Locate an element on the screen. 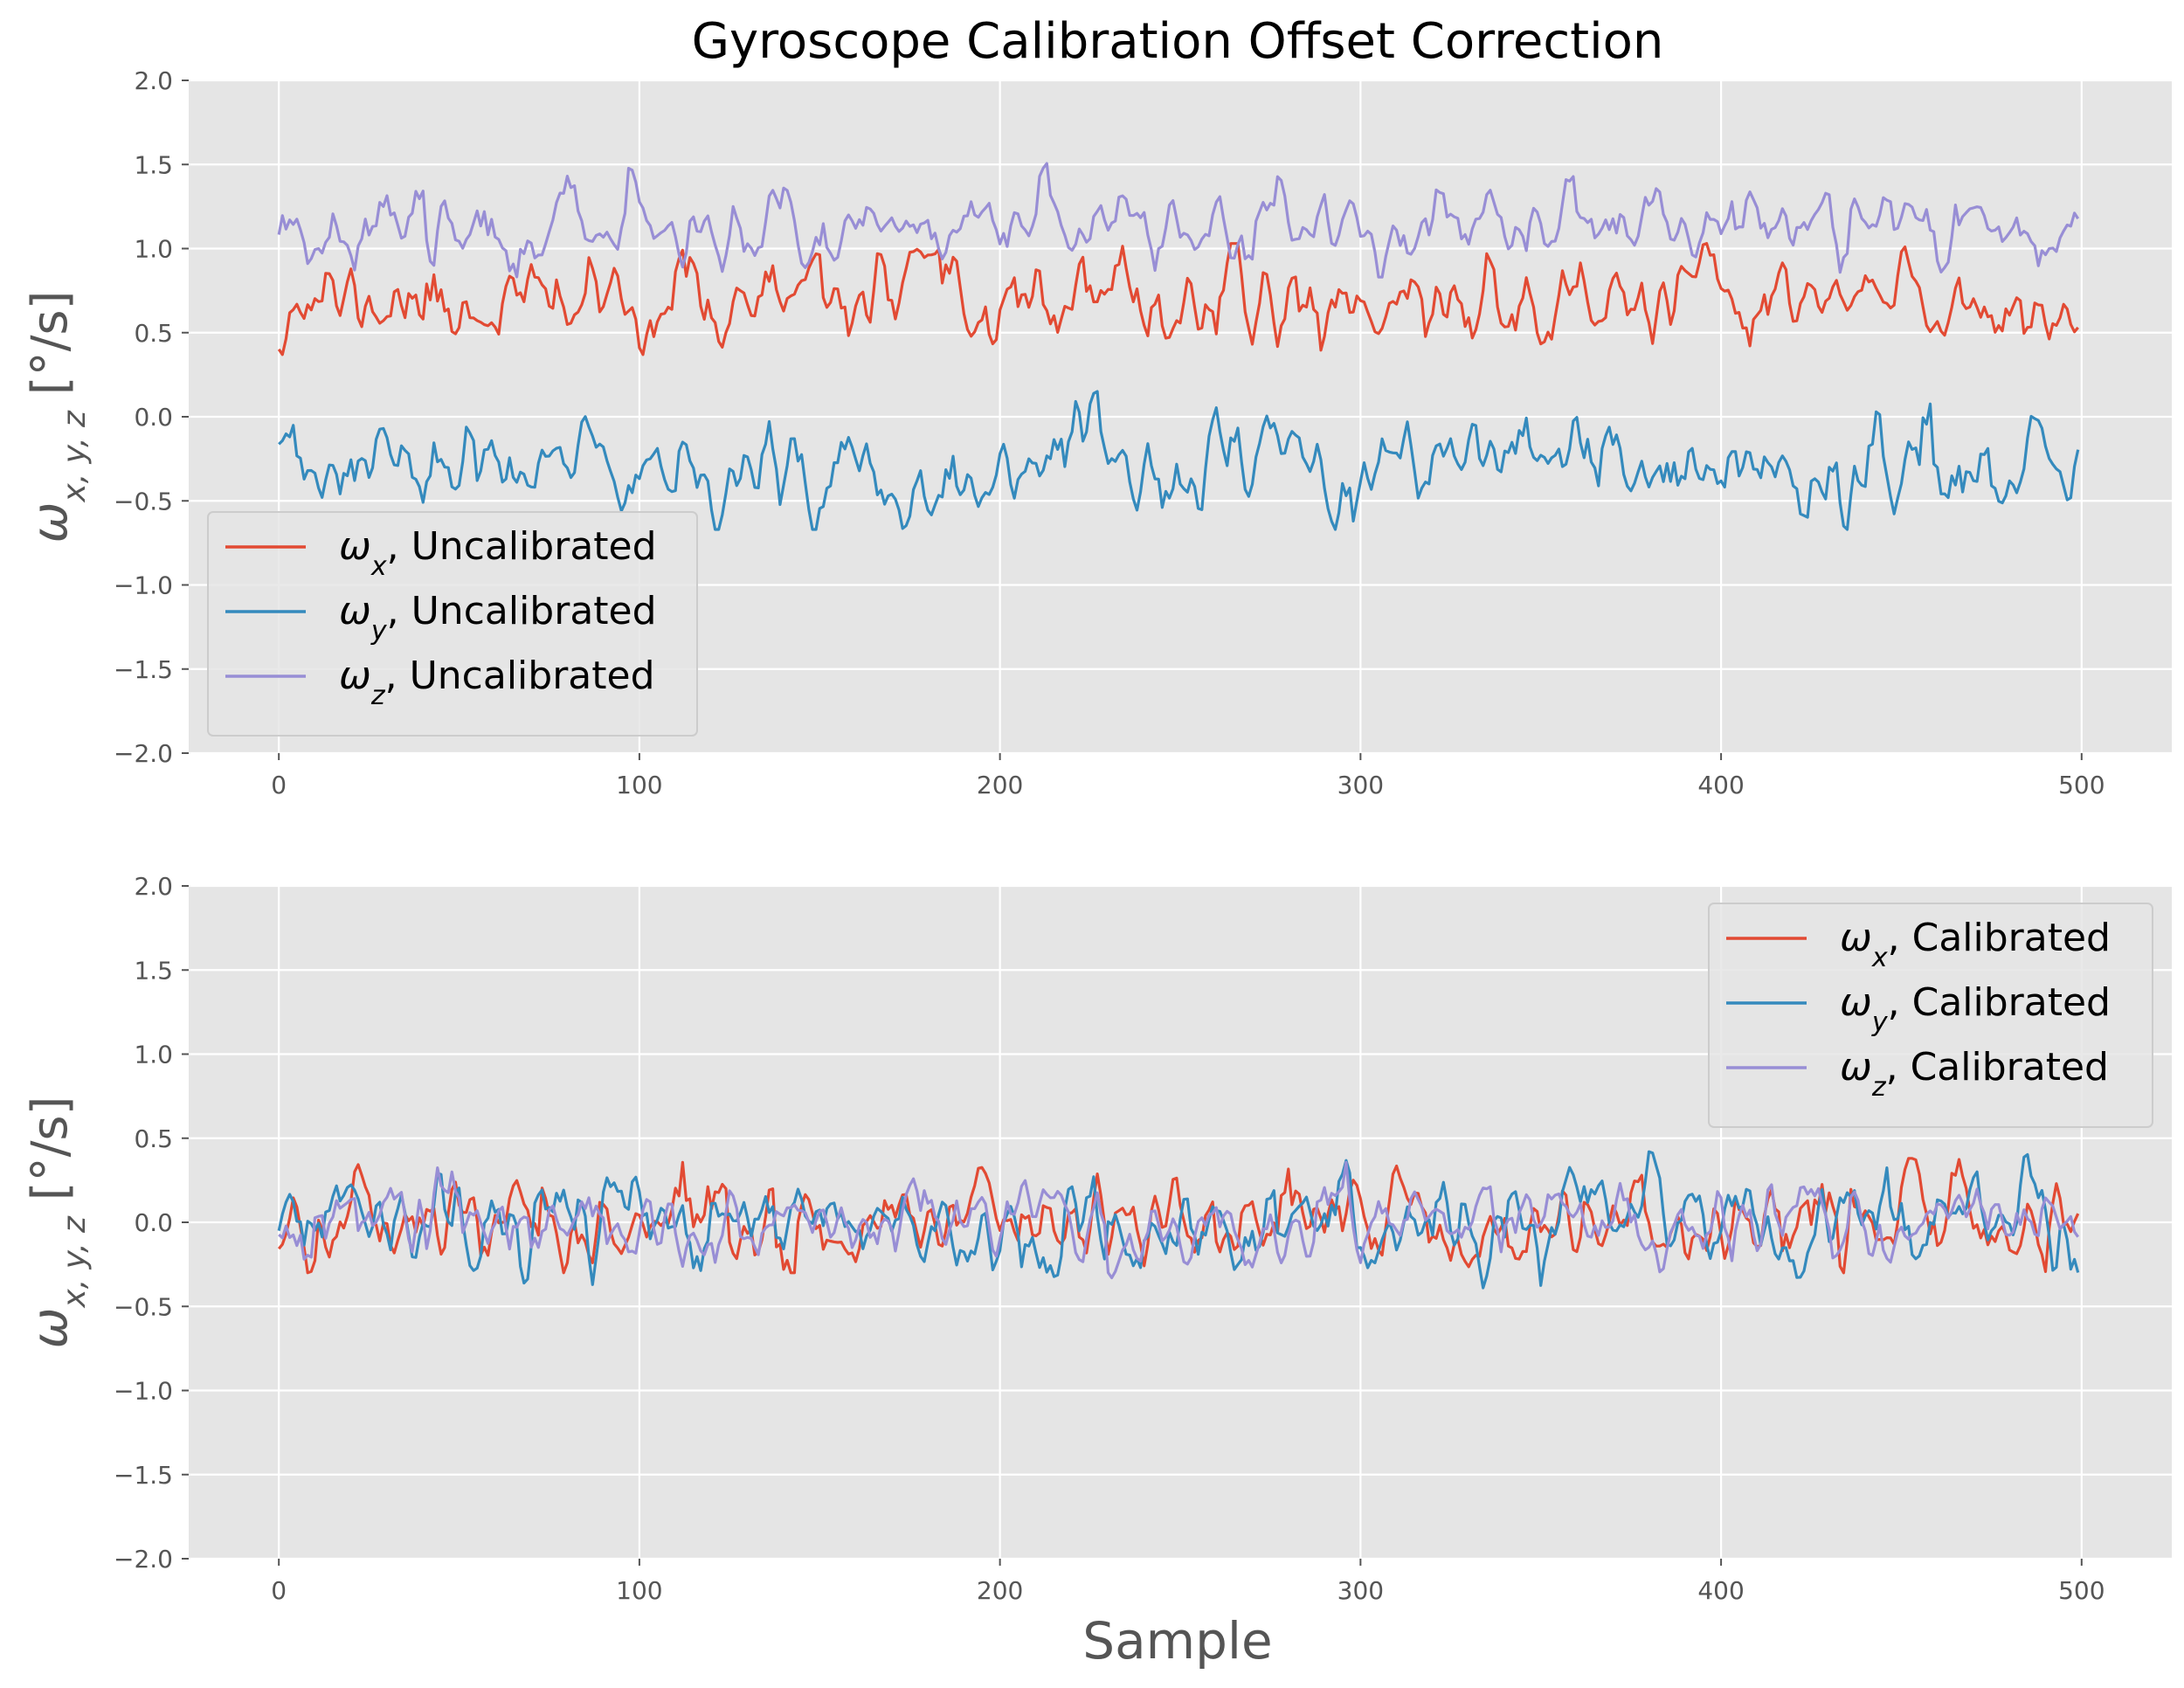 The width and height of the screenshot is (2184, 1688). legend-entry: ωy, Calibrated is located at coordinates (1975, 1009).